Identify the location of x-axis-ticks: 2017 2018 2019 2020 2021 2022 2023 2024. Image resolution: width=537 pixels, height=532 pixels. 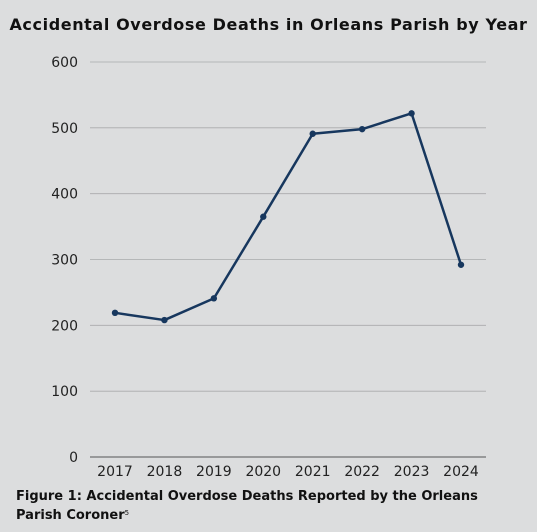
(288, 472).